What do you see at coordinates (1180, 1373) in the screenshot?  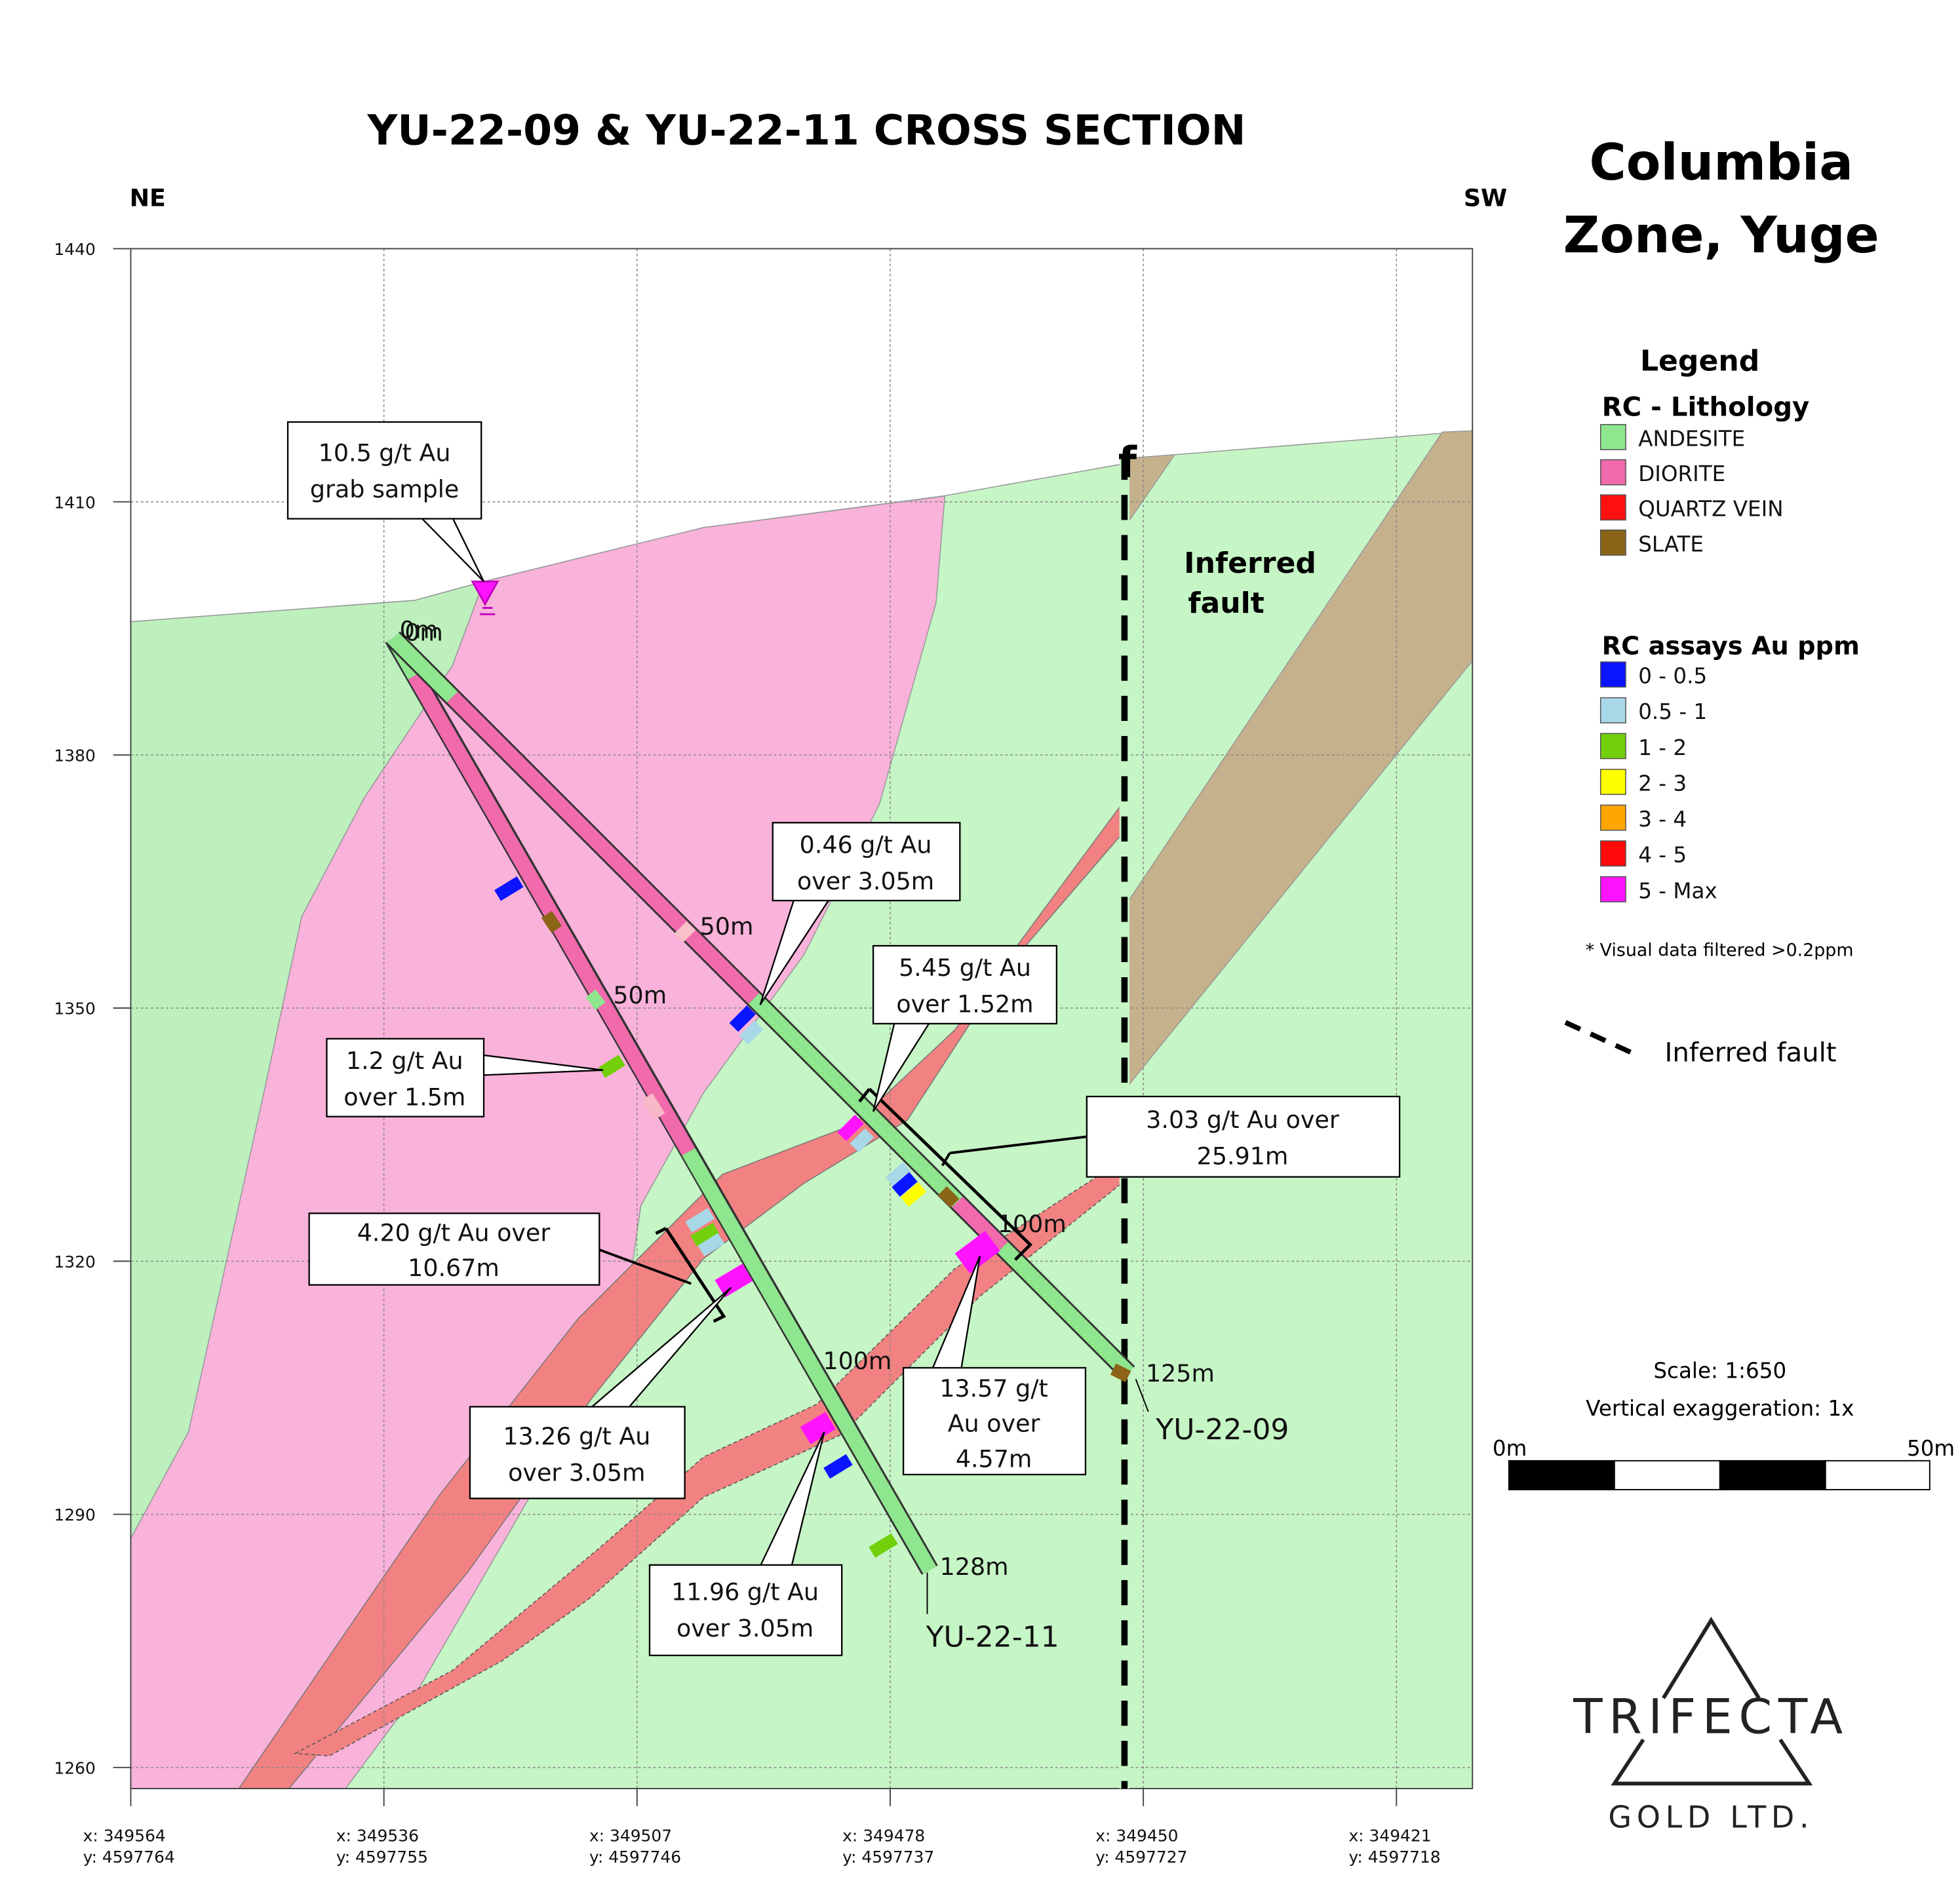 I see `depth-label: 125m` at bounding box center [1180, 1373].